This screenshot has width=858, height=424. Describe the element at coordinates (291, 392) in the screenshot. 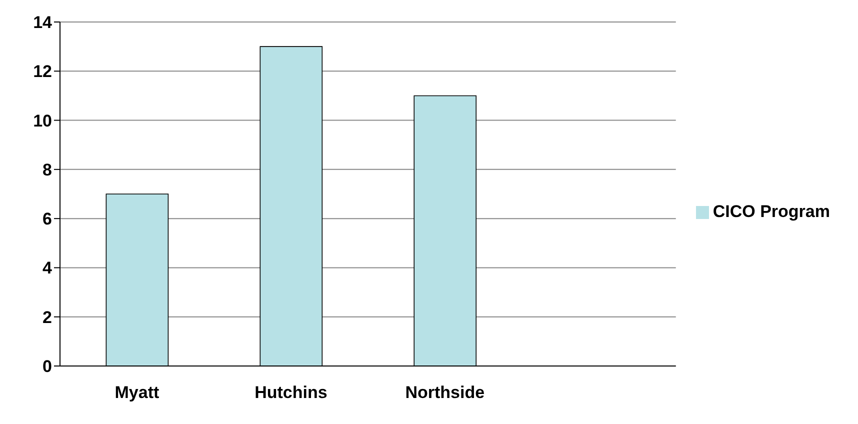

I see `x-tick-label: Hutchins` at that location.